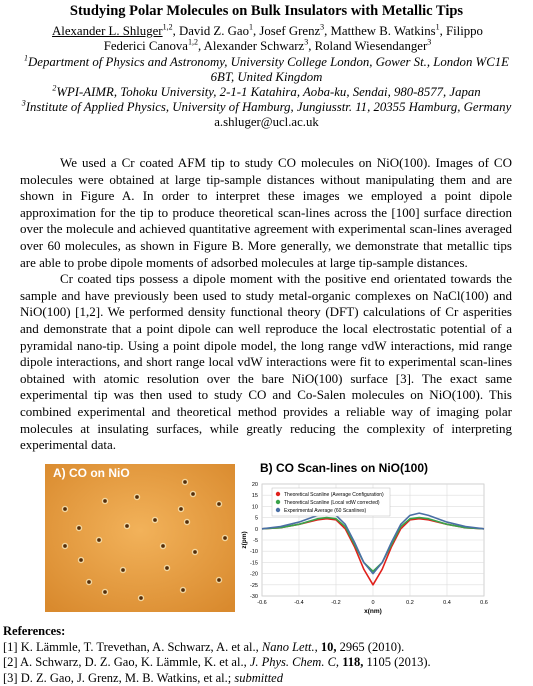 This screenshot has height=686, width=533. I want to click on references-heading: References:, so click(34, 631).